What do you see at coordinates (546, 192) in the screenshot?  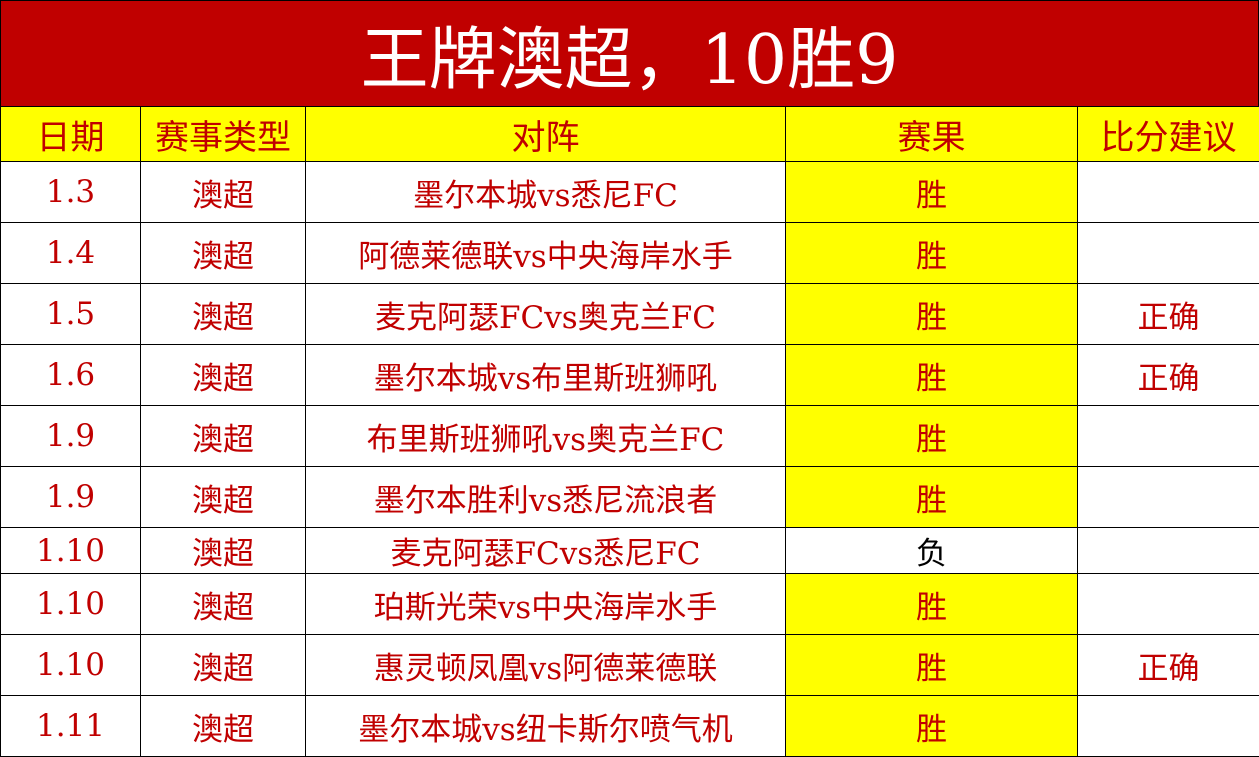 I see `match-cell: 墨尔本城vs悉尼FC` at bounding box center [546, 192].